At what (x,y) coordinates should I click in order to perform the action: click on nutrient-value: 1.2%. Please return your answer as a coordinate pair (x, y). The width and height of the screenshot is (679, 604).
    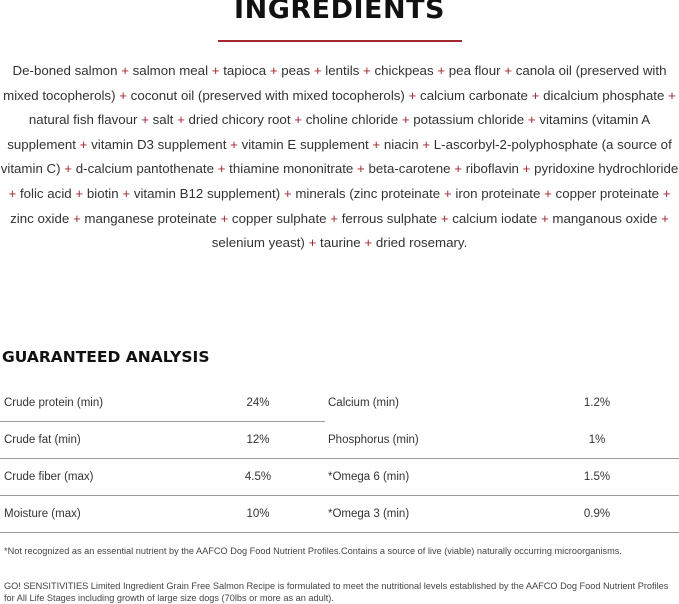
    Looking at the image, I should click on (597, 403).